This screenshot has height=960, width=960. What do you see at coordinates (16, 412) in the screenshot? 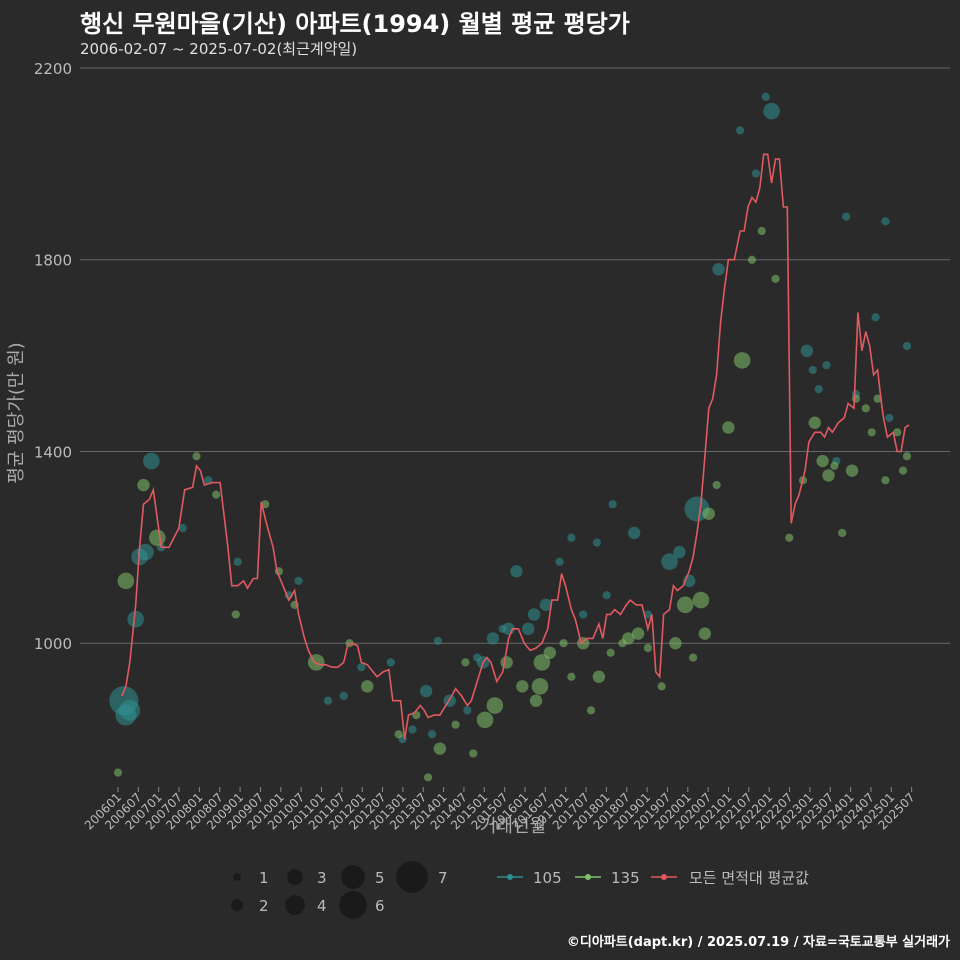
I see `y-axis-label: 평균 평당가(만 원)` at bounding box center [16, 412].